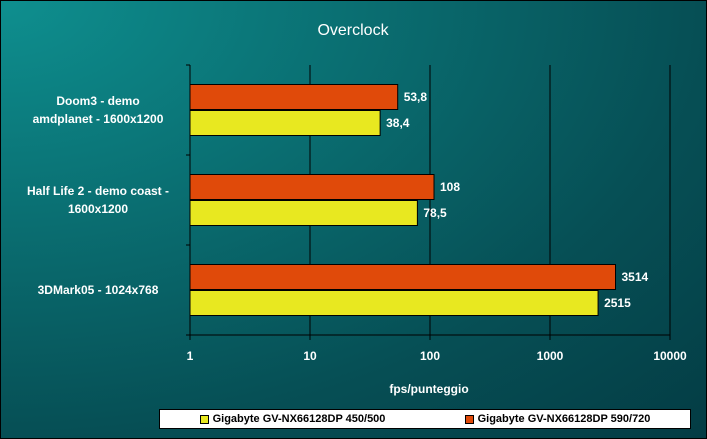  I want to click on legend-swatch-series-b, so click(469, 419).